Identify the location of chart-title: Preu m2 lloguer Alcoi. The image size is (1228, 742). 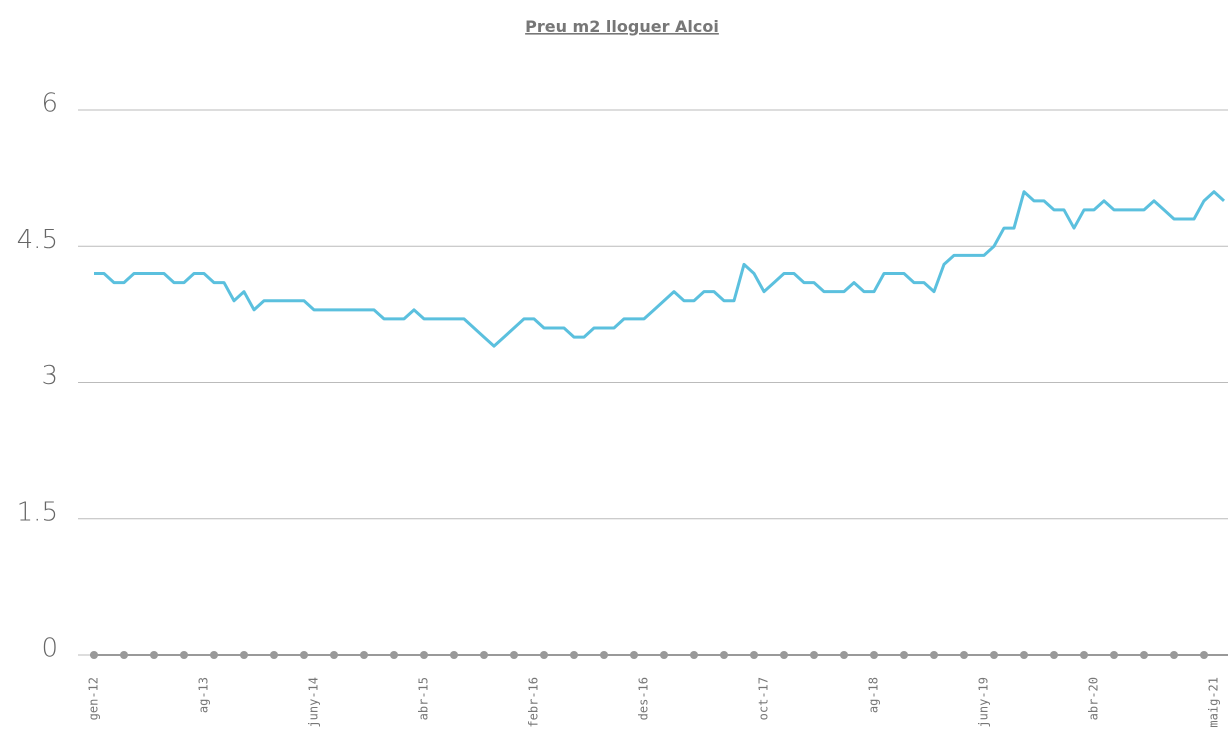
(622, 26).